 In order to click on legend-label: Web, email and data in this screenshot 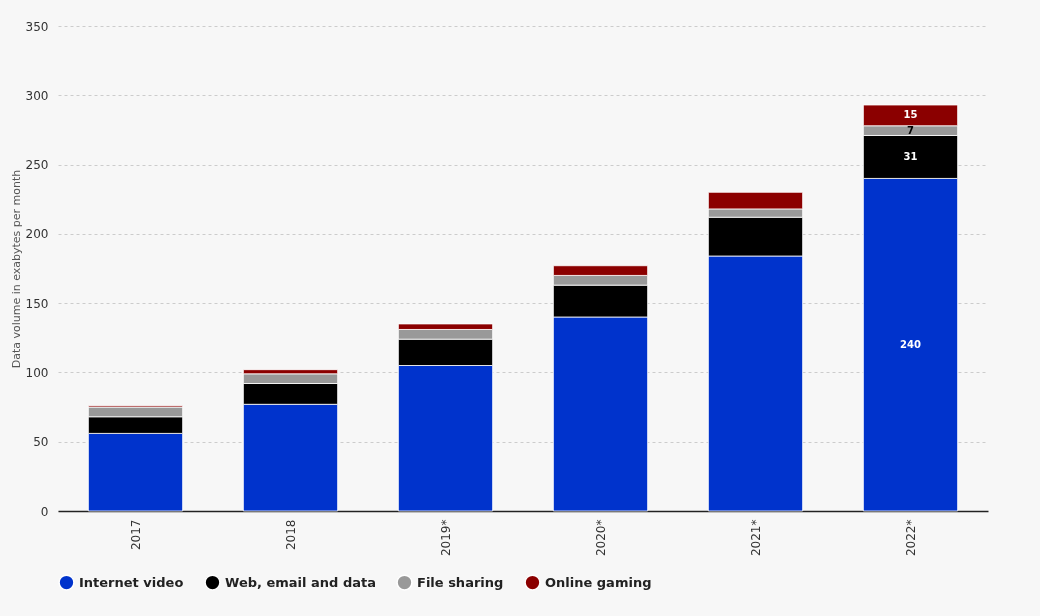, I will do `click(300, 582)`.